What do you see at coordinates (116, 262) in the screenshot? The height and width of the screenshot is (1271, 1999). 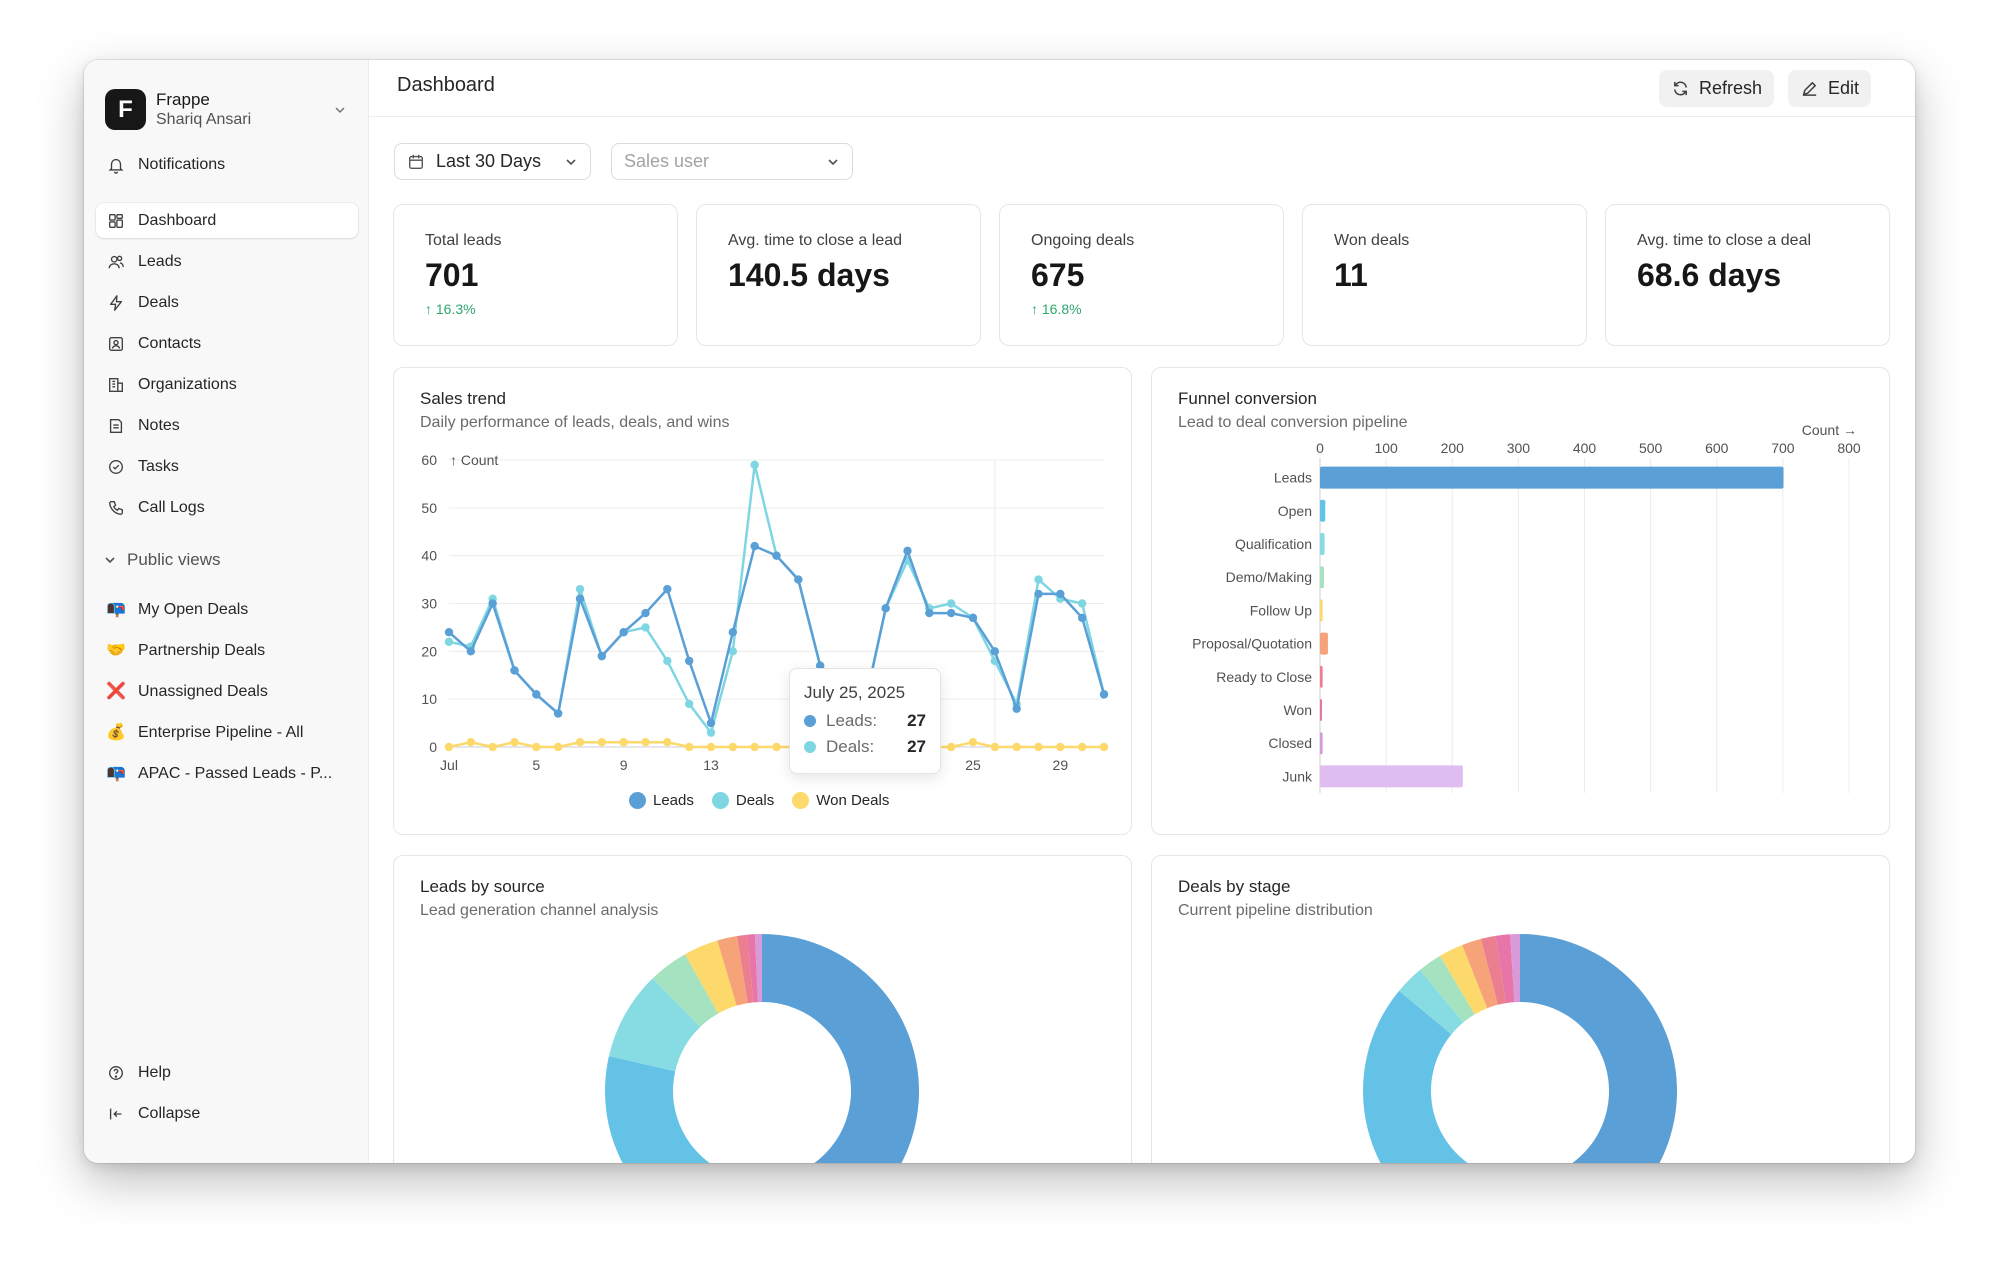 I see `users-icon` at bounding box center [116, 262].